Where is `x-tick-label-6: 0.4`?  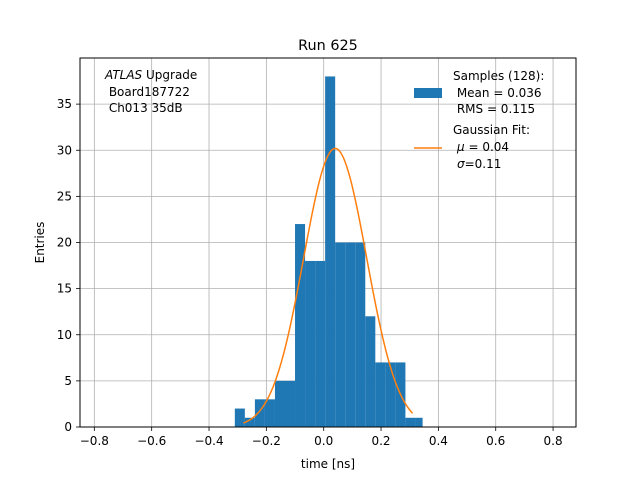 x-tick-label-6: 0.4 is located at coordinates (438, 441).